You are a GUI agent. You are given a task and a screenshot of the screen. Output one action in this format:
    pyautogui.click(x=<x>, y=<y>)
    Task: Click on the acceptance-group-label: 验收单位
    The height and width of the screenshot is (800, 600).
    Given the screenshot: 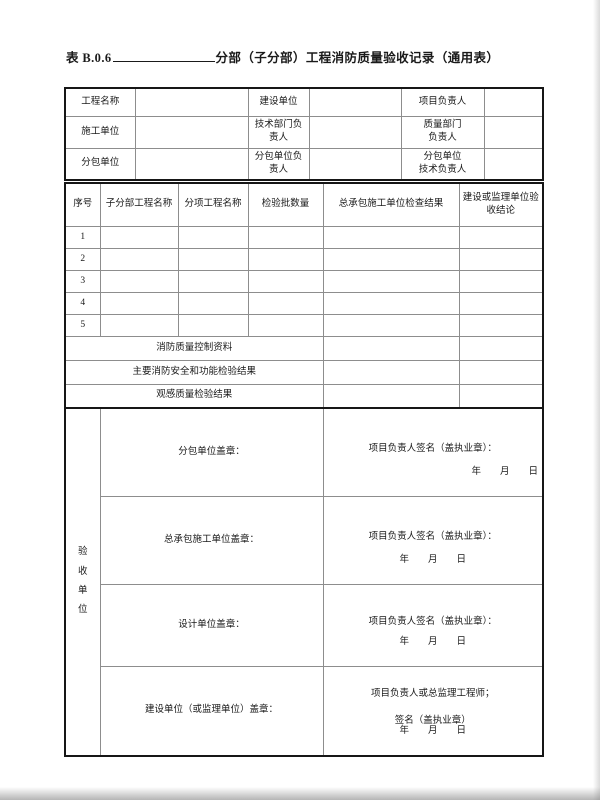 What is the action you would take?
    pyautogui.click(x=82, y=582)
    